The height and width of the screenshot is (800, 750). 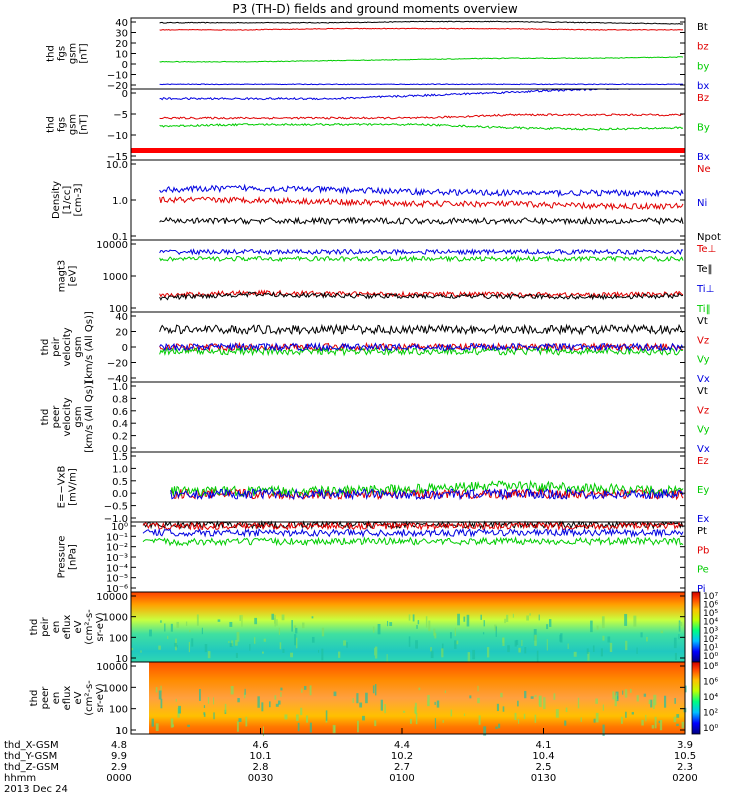 What do you see at coordinates (703, 98) in the screenshot?
I see `legend-label: Bz` at bounding box center [703, 98].